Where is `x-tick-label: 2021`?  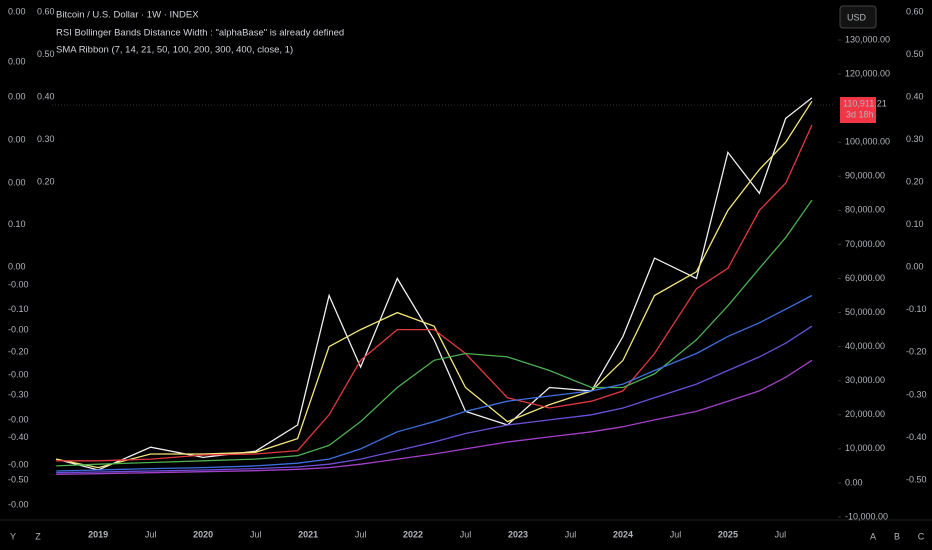 x-tick-label: 2021 is located at coordinates (308, 534).